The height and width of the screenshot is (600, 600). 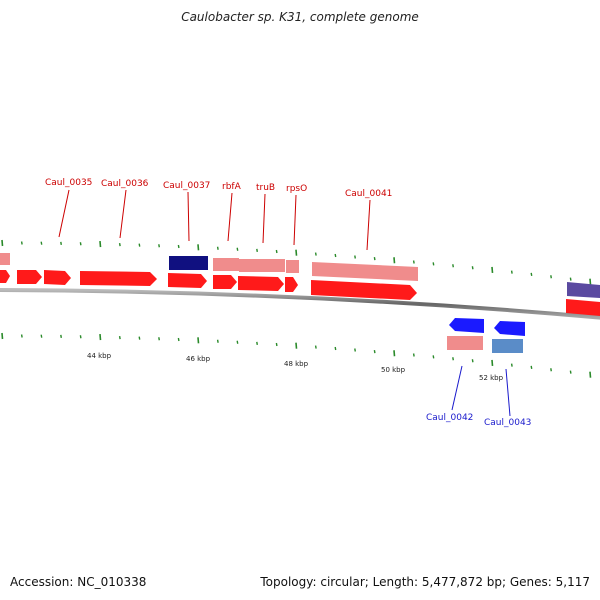 What do you see at coordinates (262, 265) in the screenshot?
I see `gene-bar-truB` at bounding box center [262, 265].